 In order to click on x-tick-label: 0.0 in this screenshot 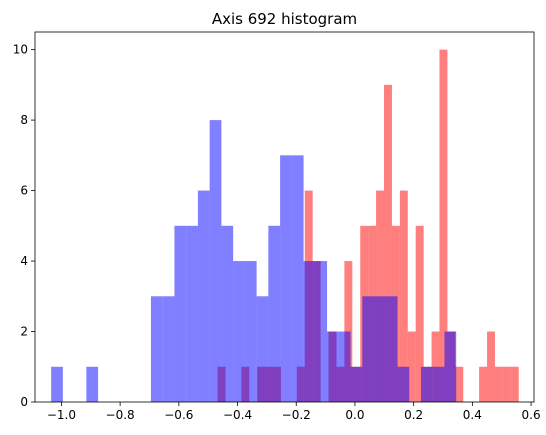, I will do `click(354, 415)`.